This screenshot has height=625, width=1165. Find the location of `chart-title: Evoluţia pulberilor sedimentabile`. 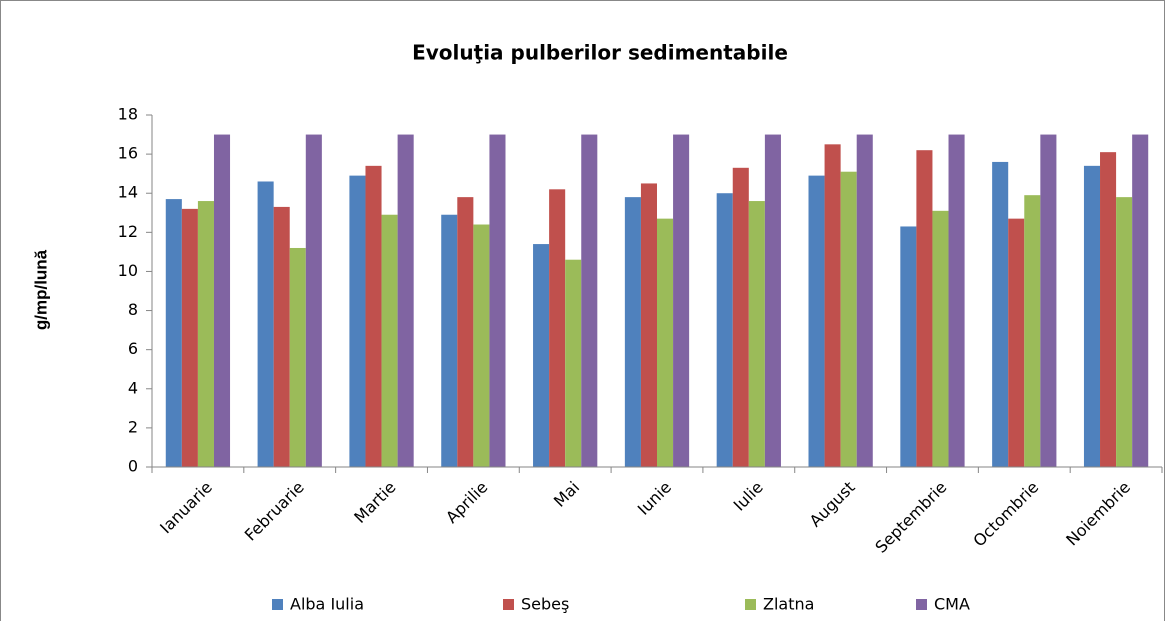

chart-title: Evoluţia pulberilor sedimentabile is located at coordinates (600, 53).